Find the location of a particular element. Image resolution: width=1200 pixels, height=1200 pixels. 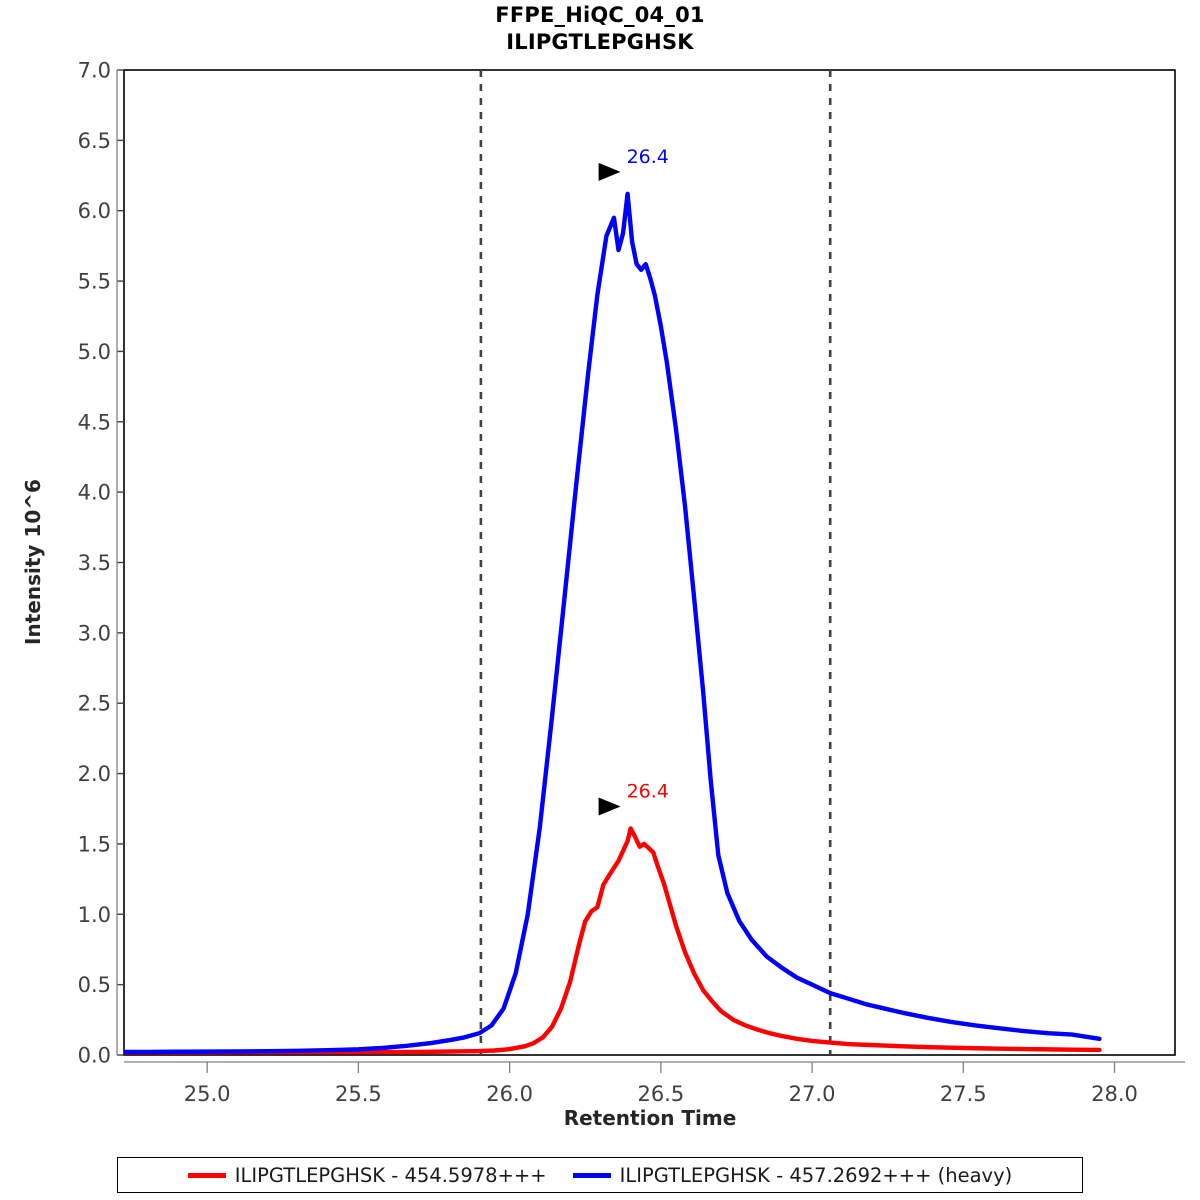

x-tick-label: 25.5 is located at coordinates (358, 1094).